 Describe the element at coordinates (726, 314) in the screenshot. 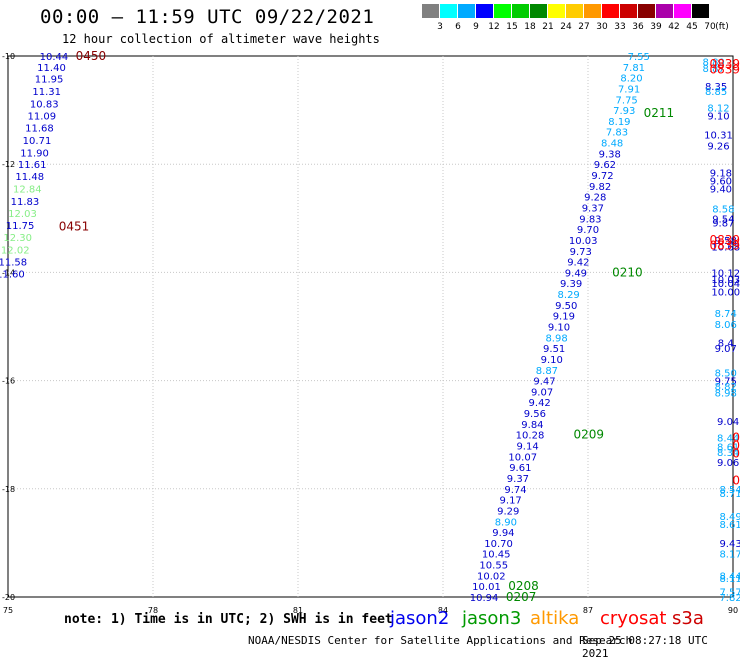

I see `wave-height-value: 8.74` at that location.